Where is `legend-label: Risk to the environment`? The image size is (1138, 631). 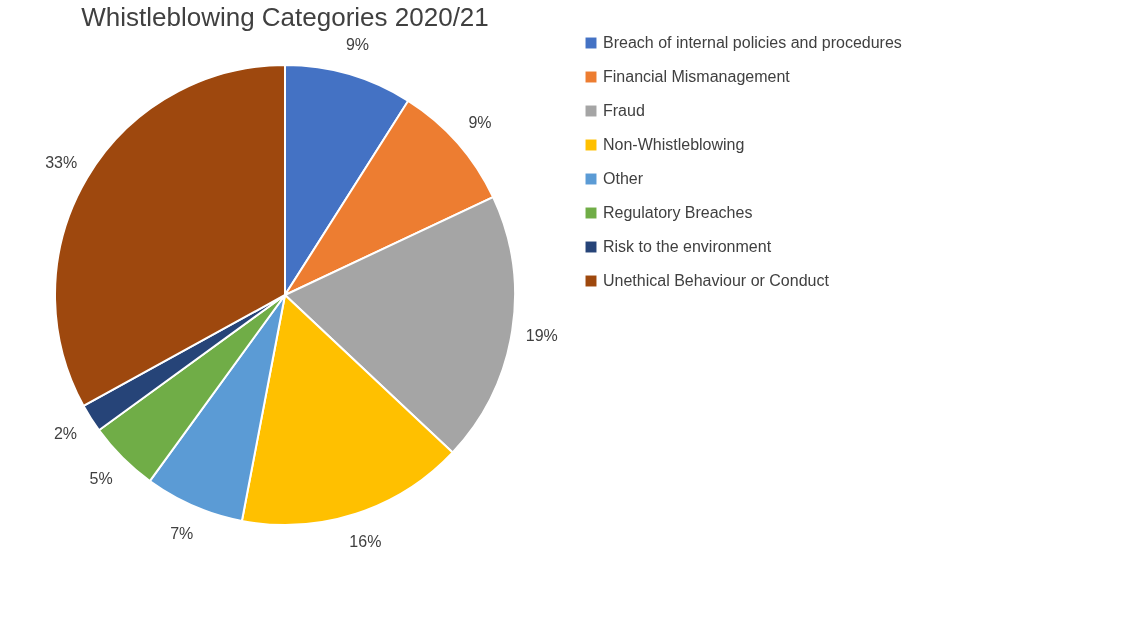 legend-label: Risk to the environment is located at coordinates (687, 246).